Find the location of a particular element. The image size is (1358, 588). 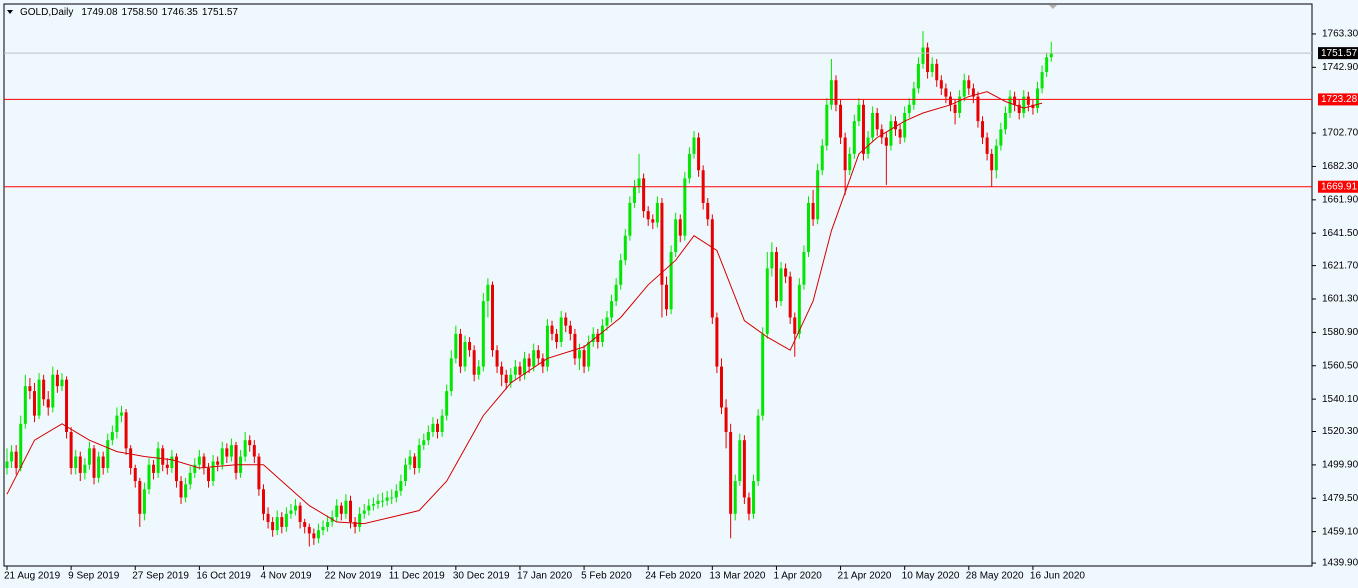

price-label-box is located at coordinates (1338, 53).